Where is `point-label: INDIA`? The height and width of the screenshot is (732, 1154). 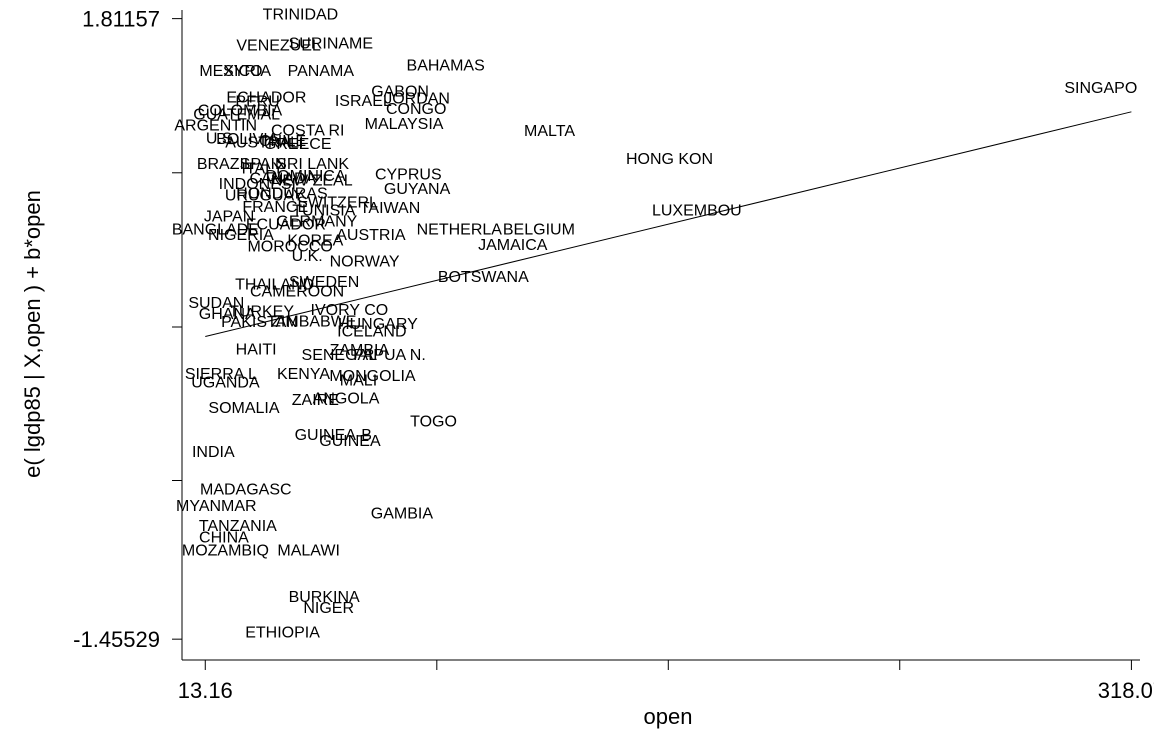 point-label: INDIA is located at coordinates (213, 452).